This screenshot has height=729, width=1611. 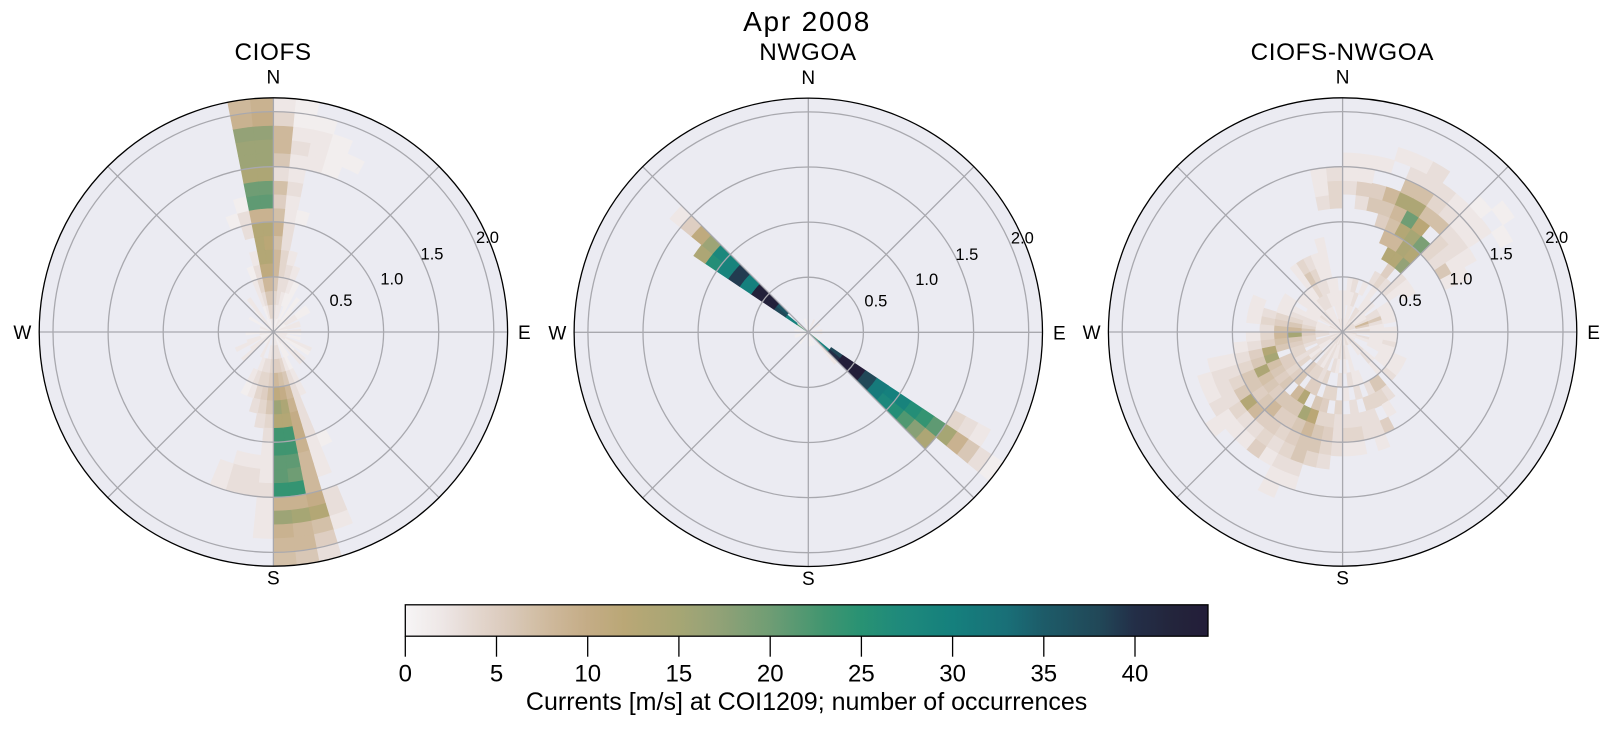 I want to click on svg-text: 0, so click(x=405, y=674).